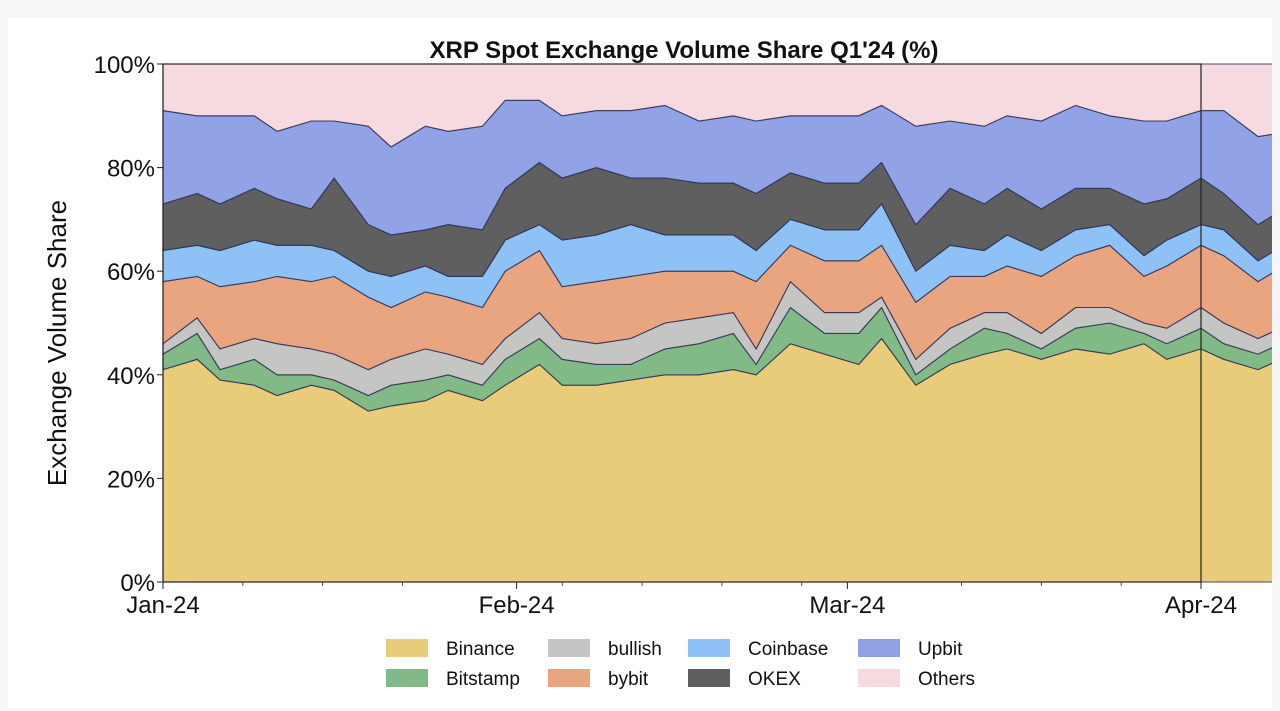  What do you see at coordinates (788, 649) in the screenshot?
I see `legend-label-coinbase: Coinbase` at bounding box center [788, 649].